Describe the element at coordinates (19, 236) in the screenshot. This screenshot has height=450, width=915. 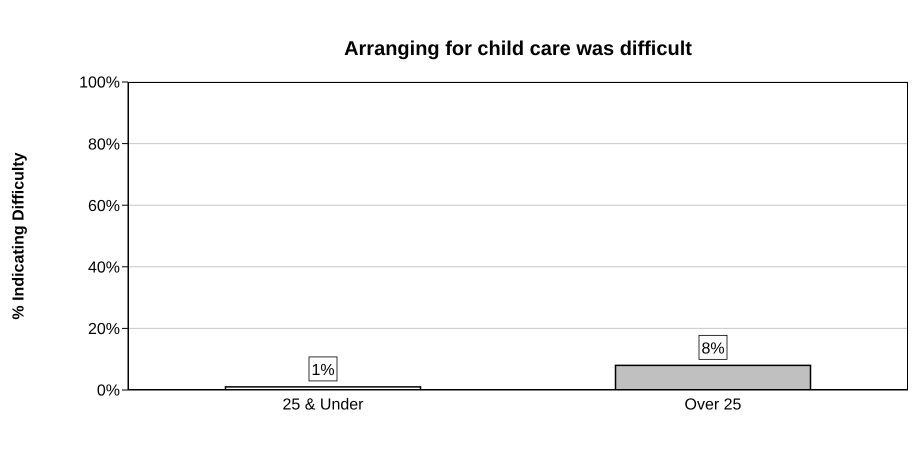
I see `y-axis-title: % Indicating Difficulty` at that location.